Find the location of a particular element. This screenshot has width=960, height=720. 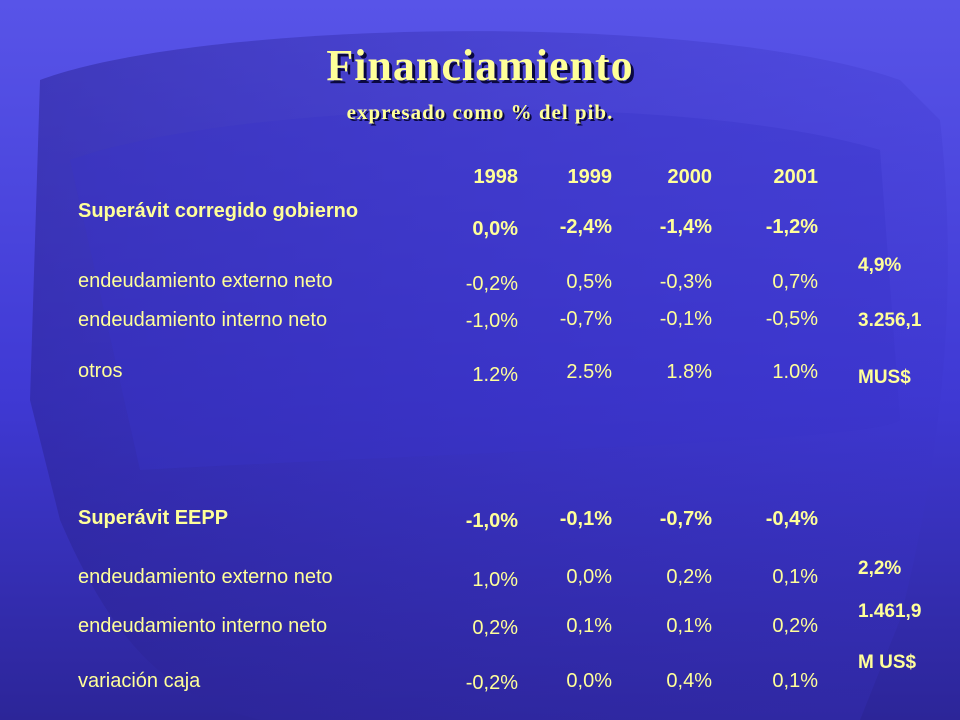

value-cell: -0,5% is located at coordinates (791, 319).